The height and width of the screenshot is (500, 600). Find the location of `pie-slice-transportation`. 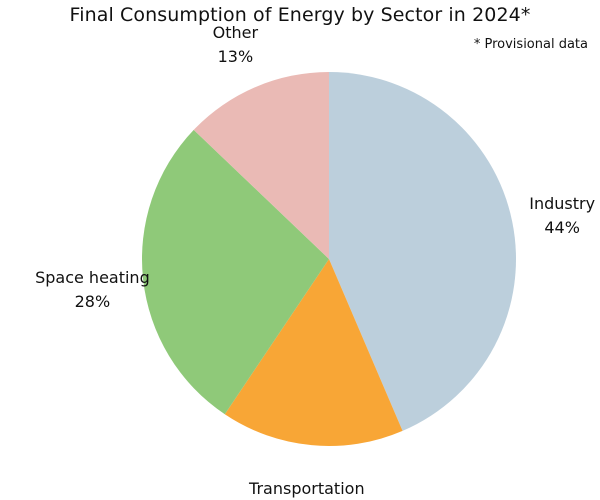

pie-slice-transportation is located at coordinates (313, 353).